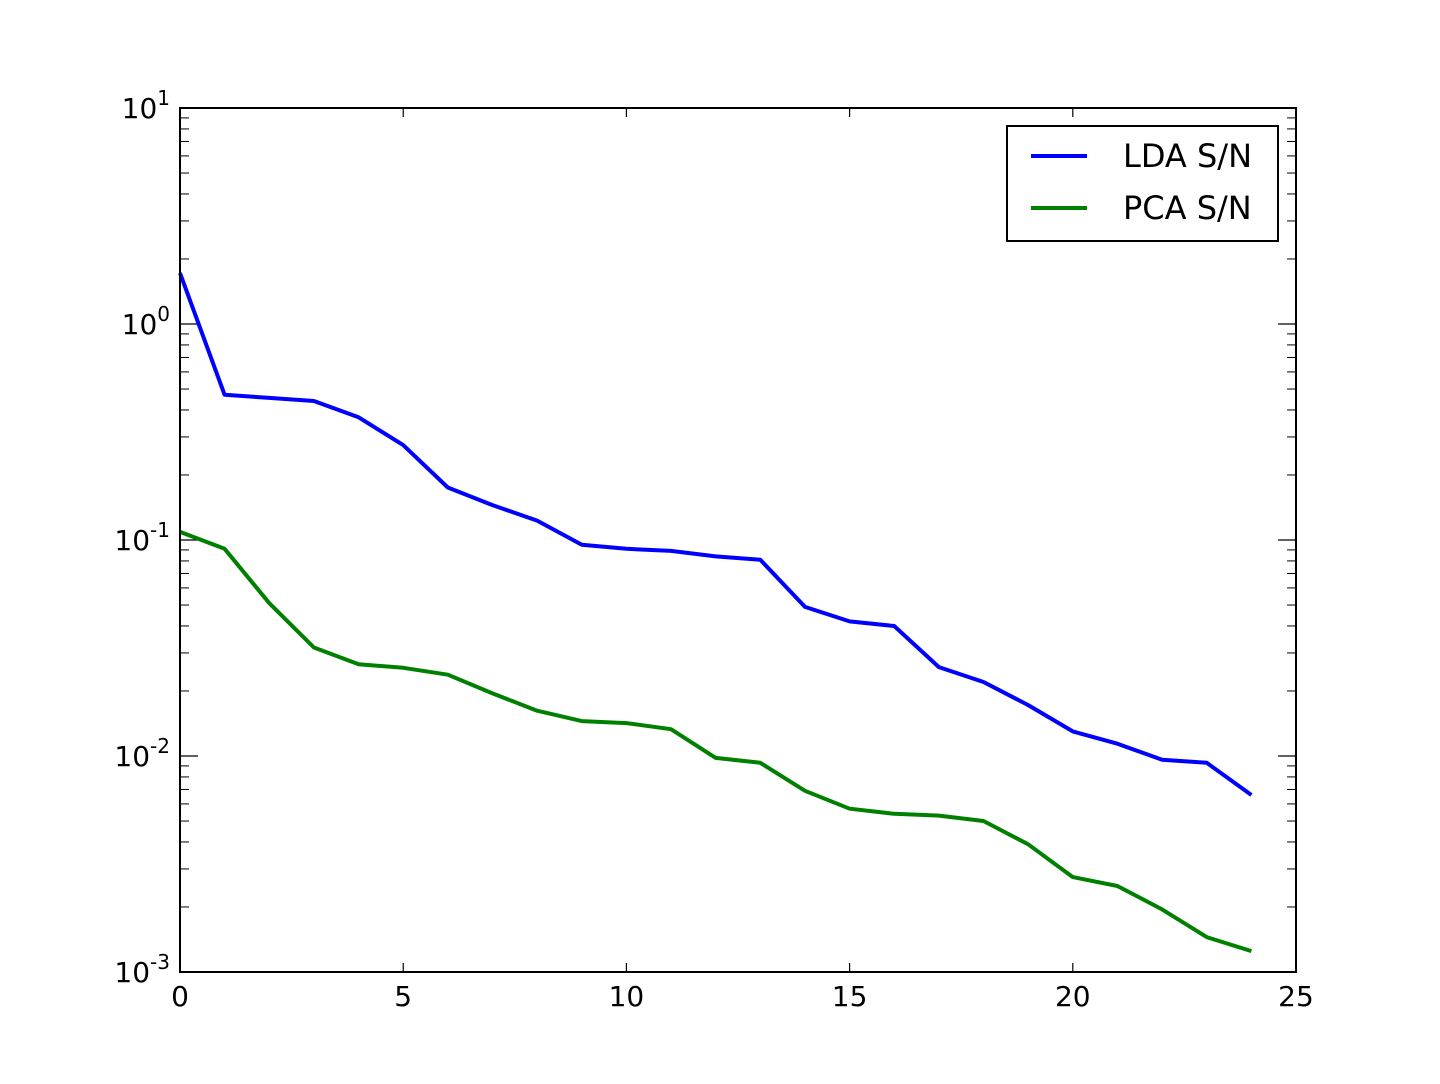  What do you see at coordinates (180, 996) in the screenshot?
I see `x-tick-label: 0` at bounding box center [180, 996].